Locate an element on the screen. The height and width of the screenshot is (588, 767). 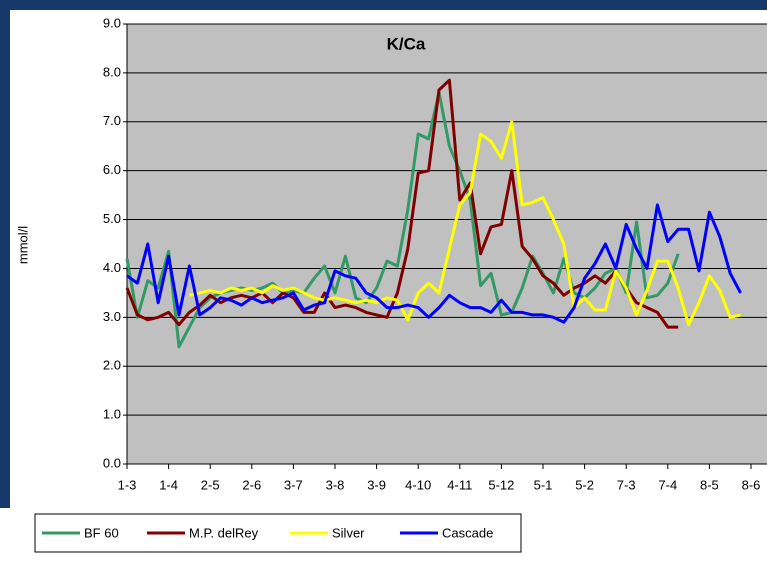
x-tick-label: 7-3 is located at coordinates (626, 484).